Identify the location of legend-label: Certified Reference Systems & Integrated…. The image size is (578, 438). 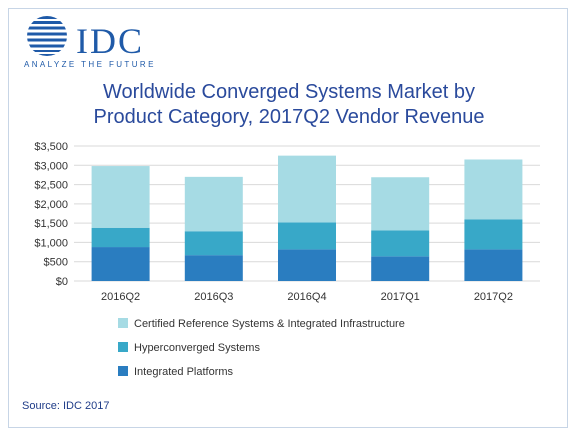
(269, 324).